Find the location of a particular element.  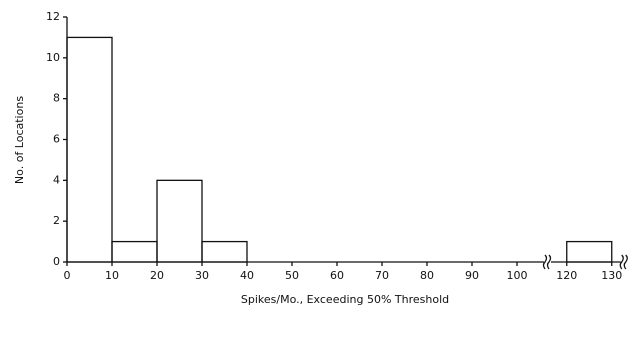

y-tick-label: 6 is located at coordinates (56, 139).